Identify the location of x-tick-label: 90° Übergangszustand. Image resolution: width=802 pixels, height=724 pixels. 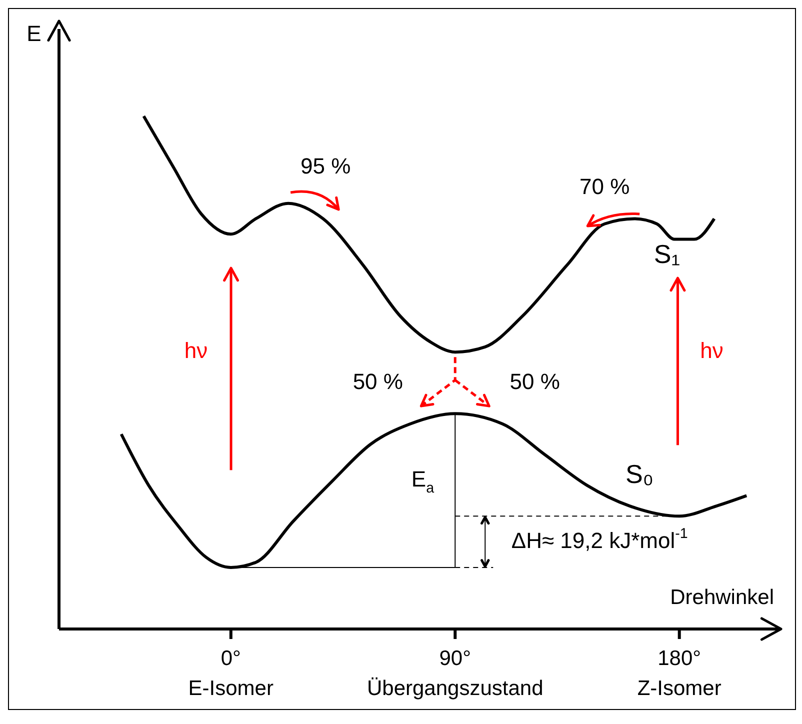
(455, 673).